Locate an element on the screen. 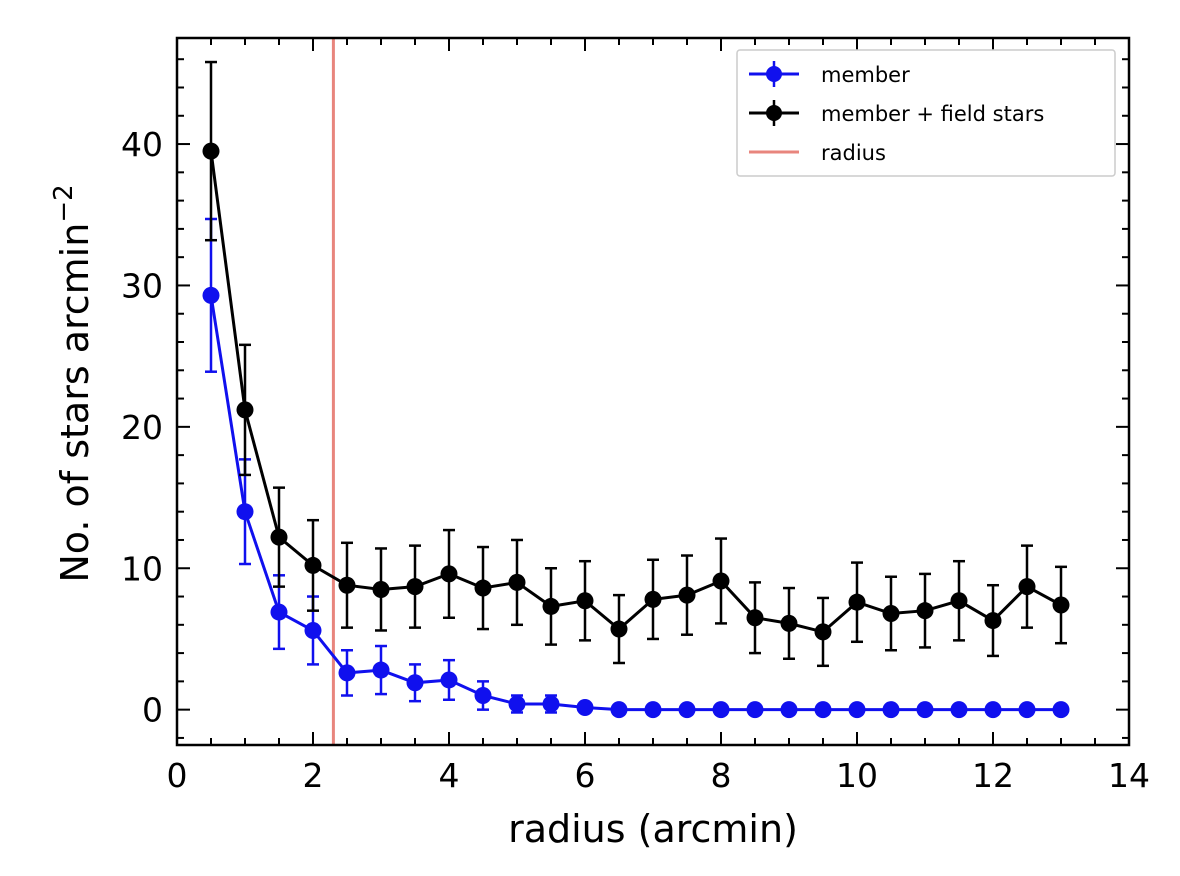  y-axis-label-superscript: −2 is located at coordinates (64, 203).